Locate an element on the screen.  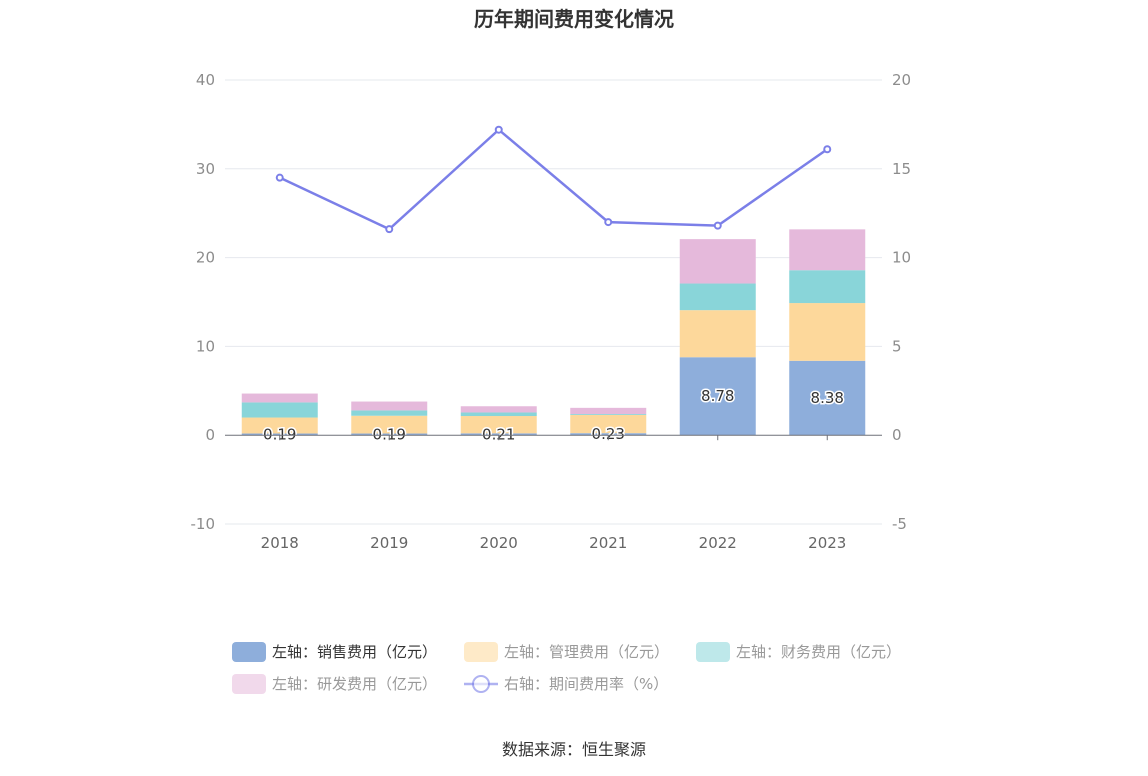
right-tick-label: 20 is located at coordinates (901, 80).